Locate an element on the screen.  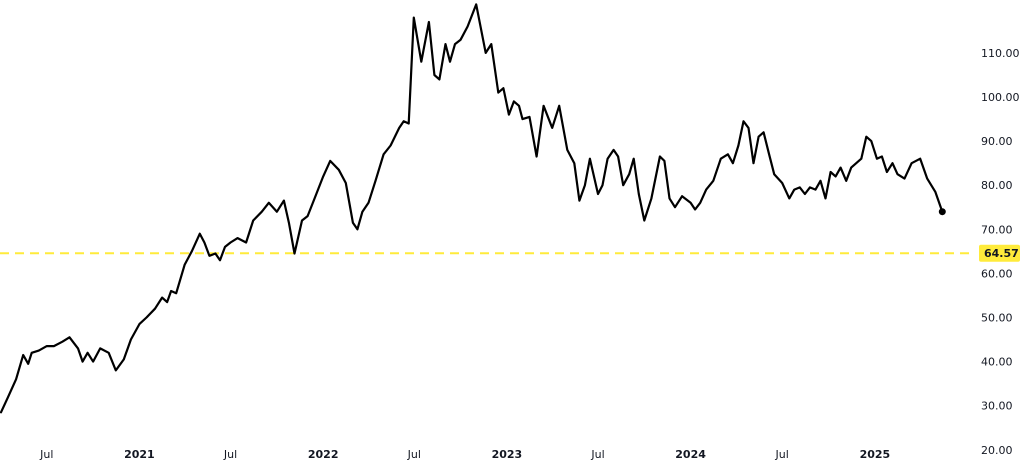
y-tick-label: 100.00 is located at coordinates (1000, 97).